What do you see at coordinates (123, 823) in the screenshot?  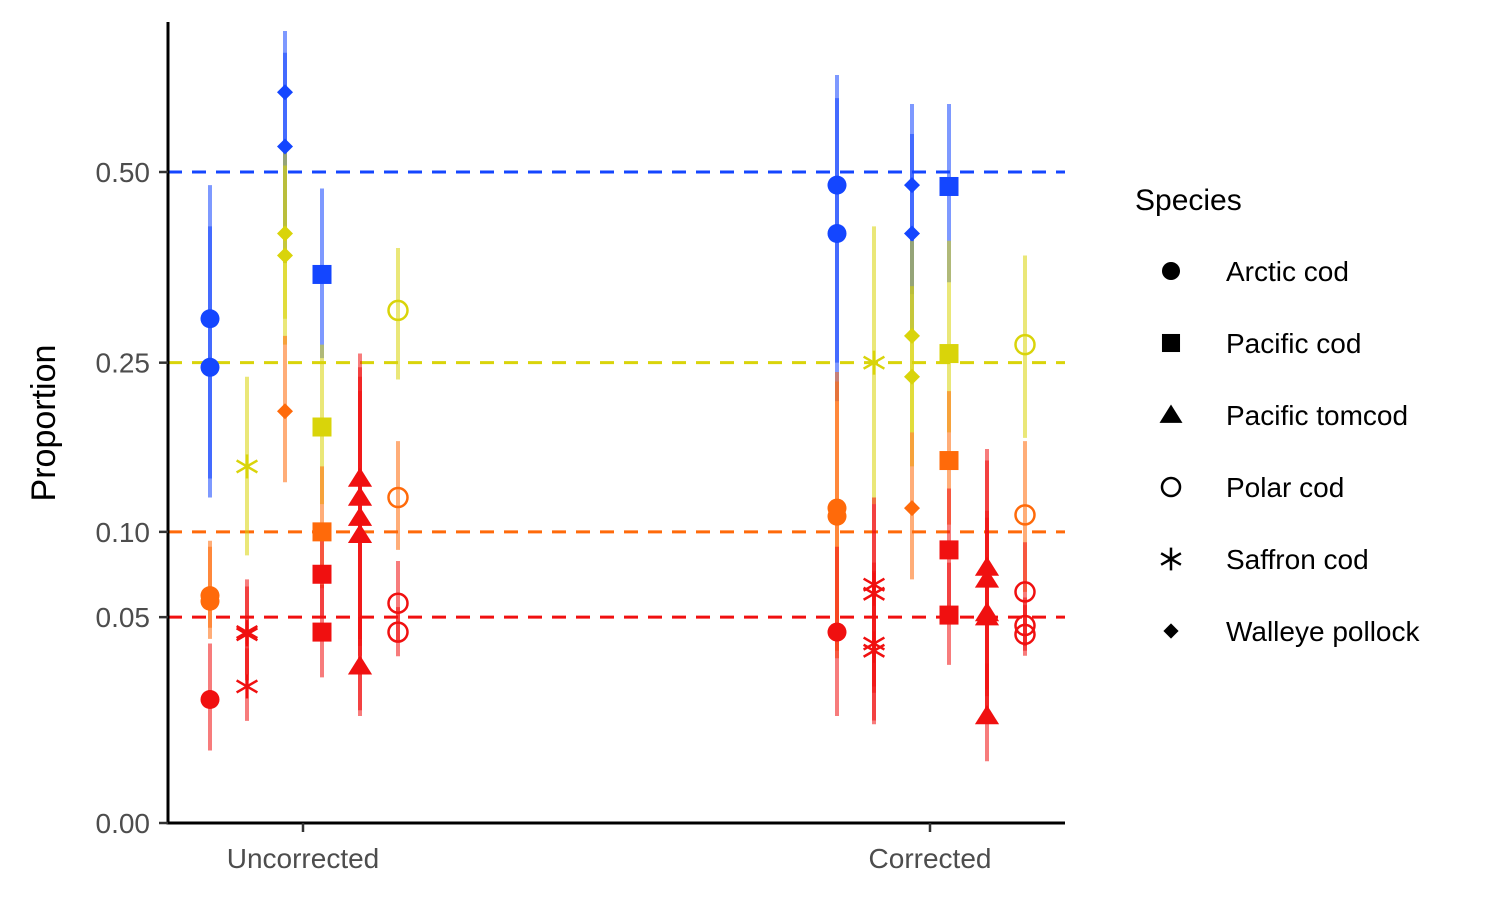 I see `y-tick-label: 0.00` at bounding box center [123, 823].